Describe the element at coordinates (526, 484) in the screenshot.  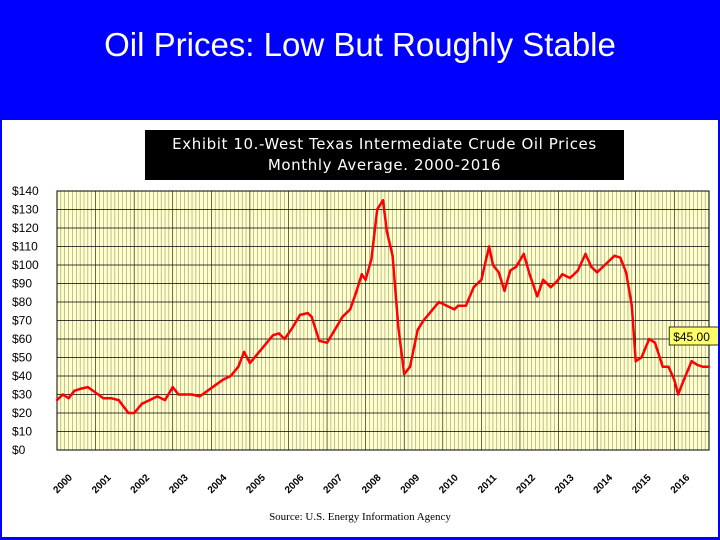
I see `x-tick-label: 2012` at that location.